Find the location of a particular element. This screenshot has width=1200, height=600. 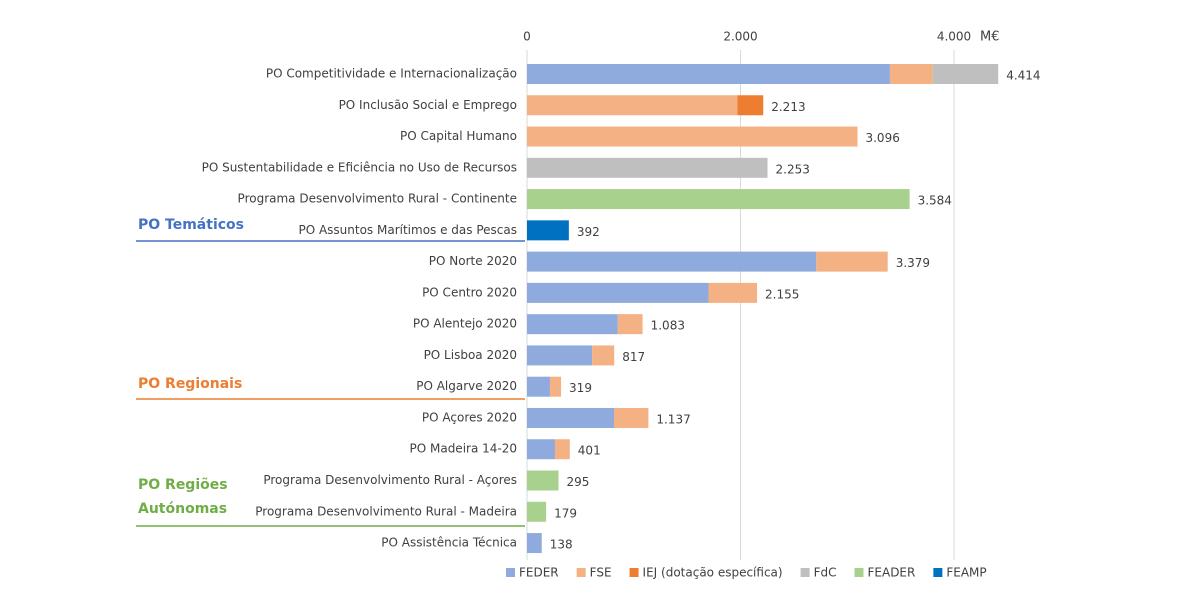

group-label: PO Temáticos is located at coordinates (191, 225).